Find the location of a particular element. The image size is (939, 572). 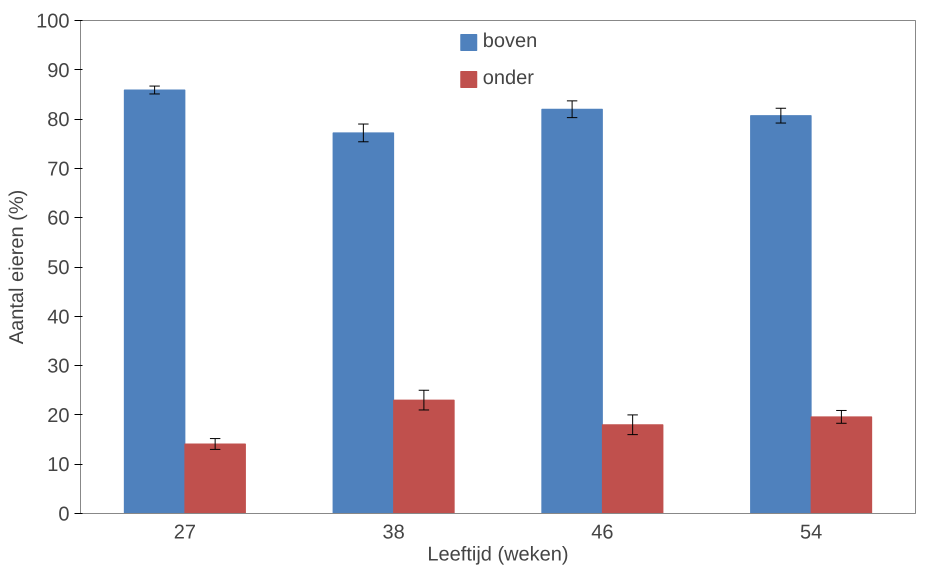

y-tick-label: 80 is located at coordinates (58, 120).